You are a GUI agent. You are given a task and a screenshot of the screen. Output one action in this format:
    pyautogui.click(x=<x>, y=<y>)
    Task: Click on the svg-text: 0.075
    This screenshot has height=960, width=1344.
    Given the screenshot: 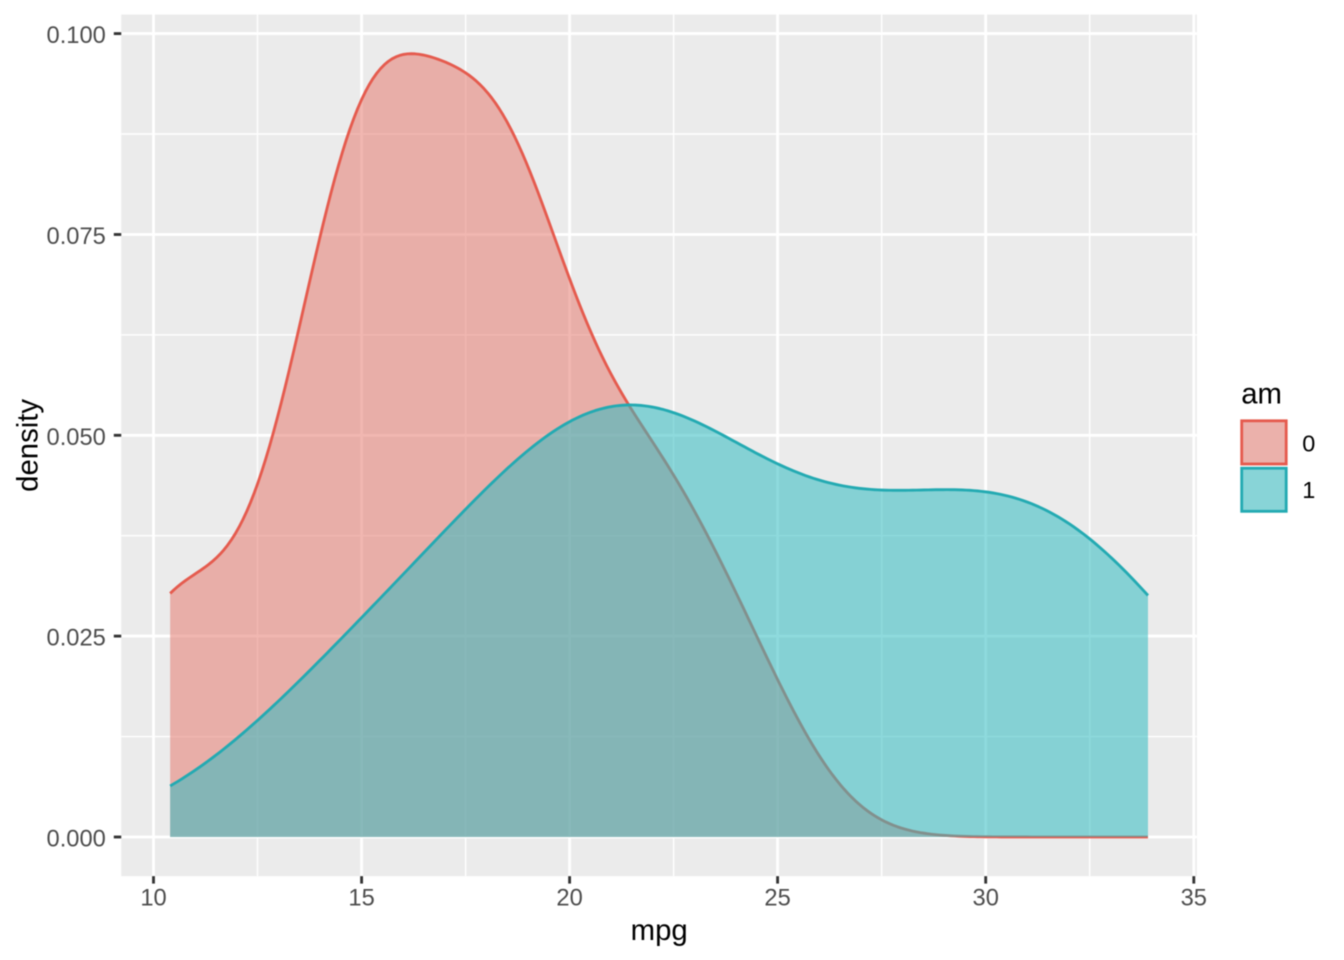 What is the action you would take?
    pyautogui.click(x=76, y=237)
    